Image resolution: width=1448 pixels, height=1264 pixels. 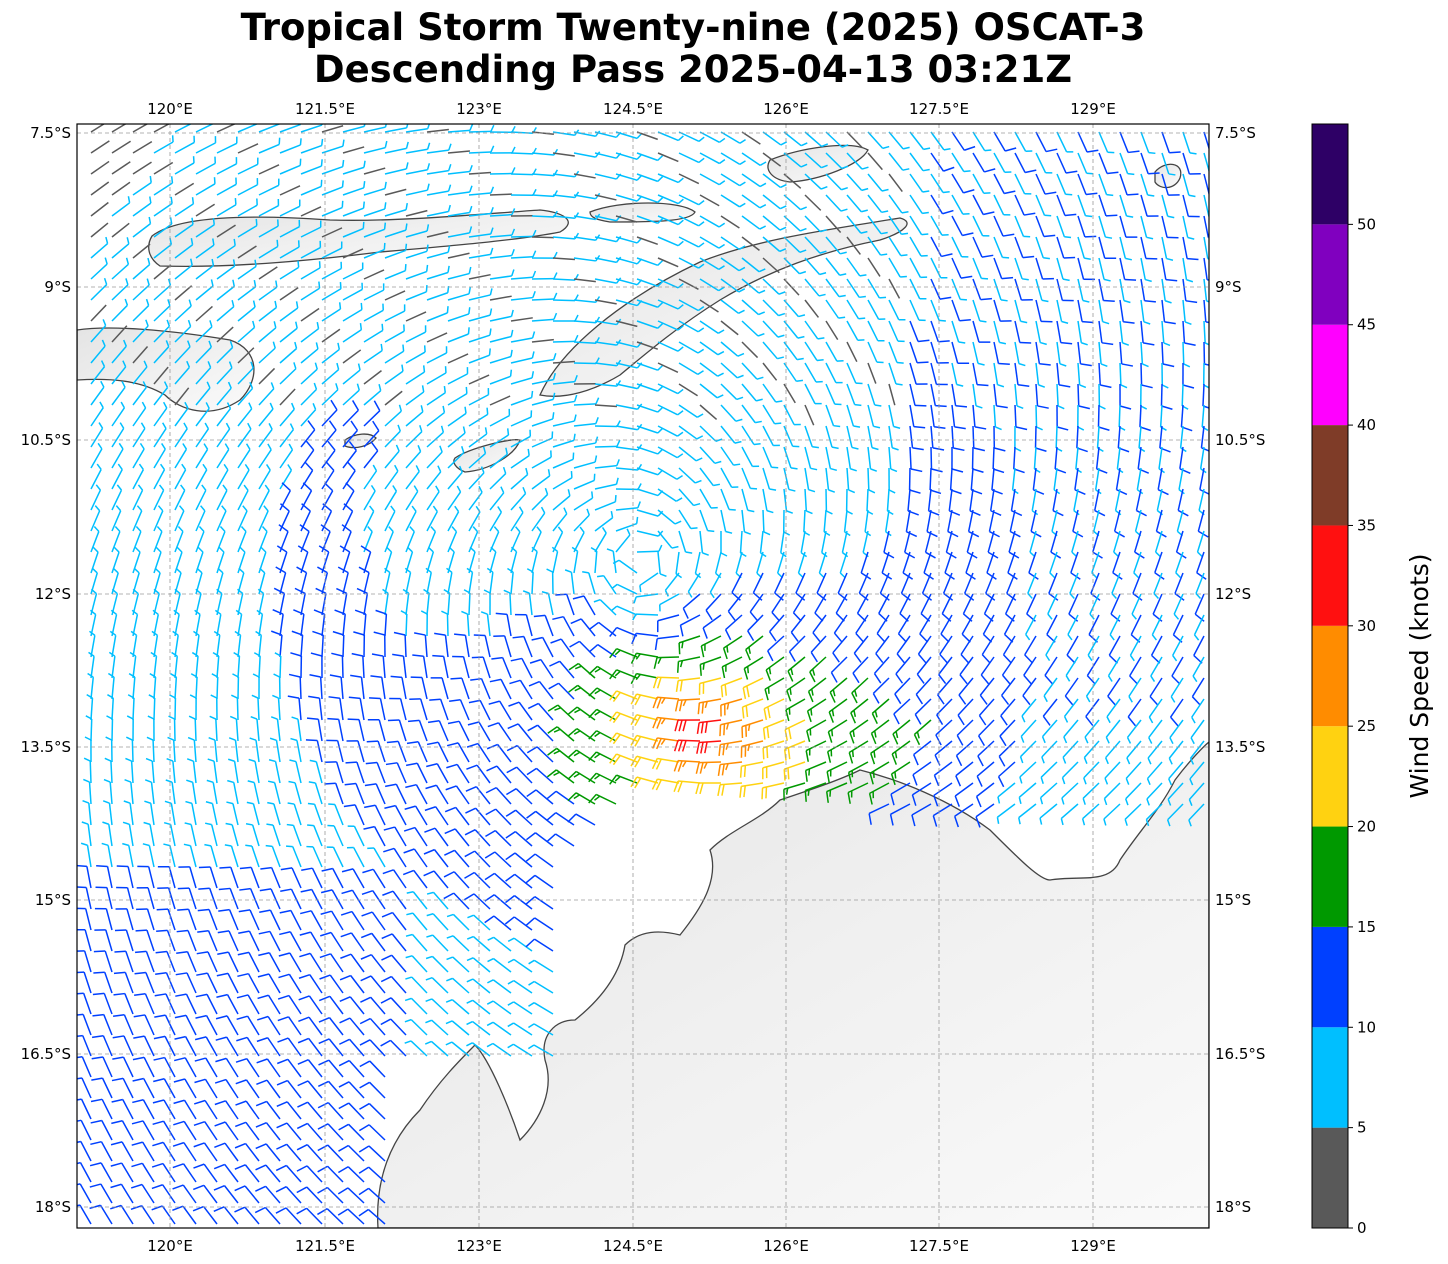 I want to click on lon-tick-bottom: 120°E, so click(x=170, y=1246).